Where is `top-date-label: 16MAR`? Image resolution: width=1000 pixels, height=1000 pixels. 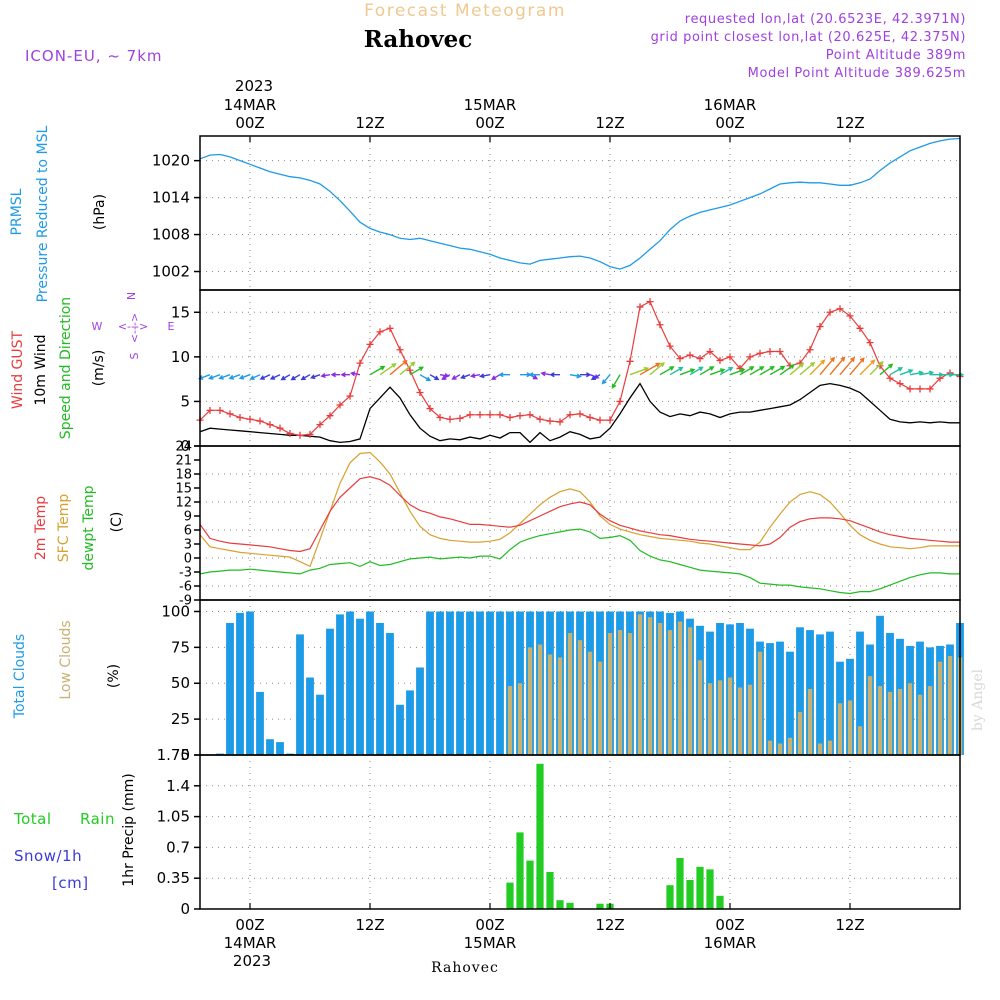
top-date-label: 16MAR is located at coordinates (730, 105).